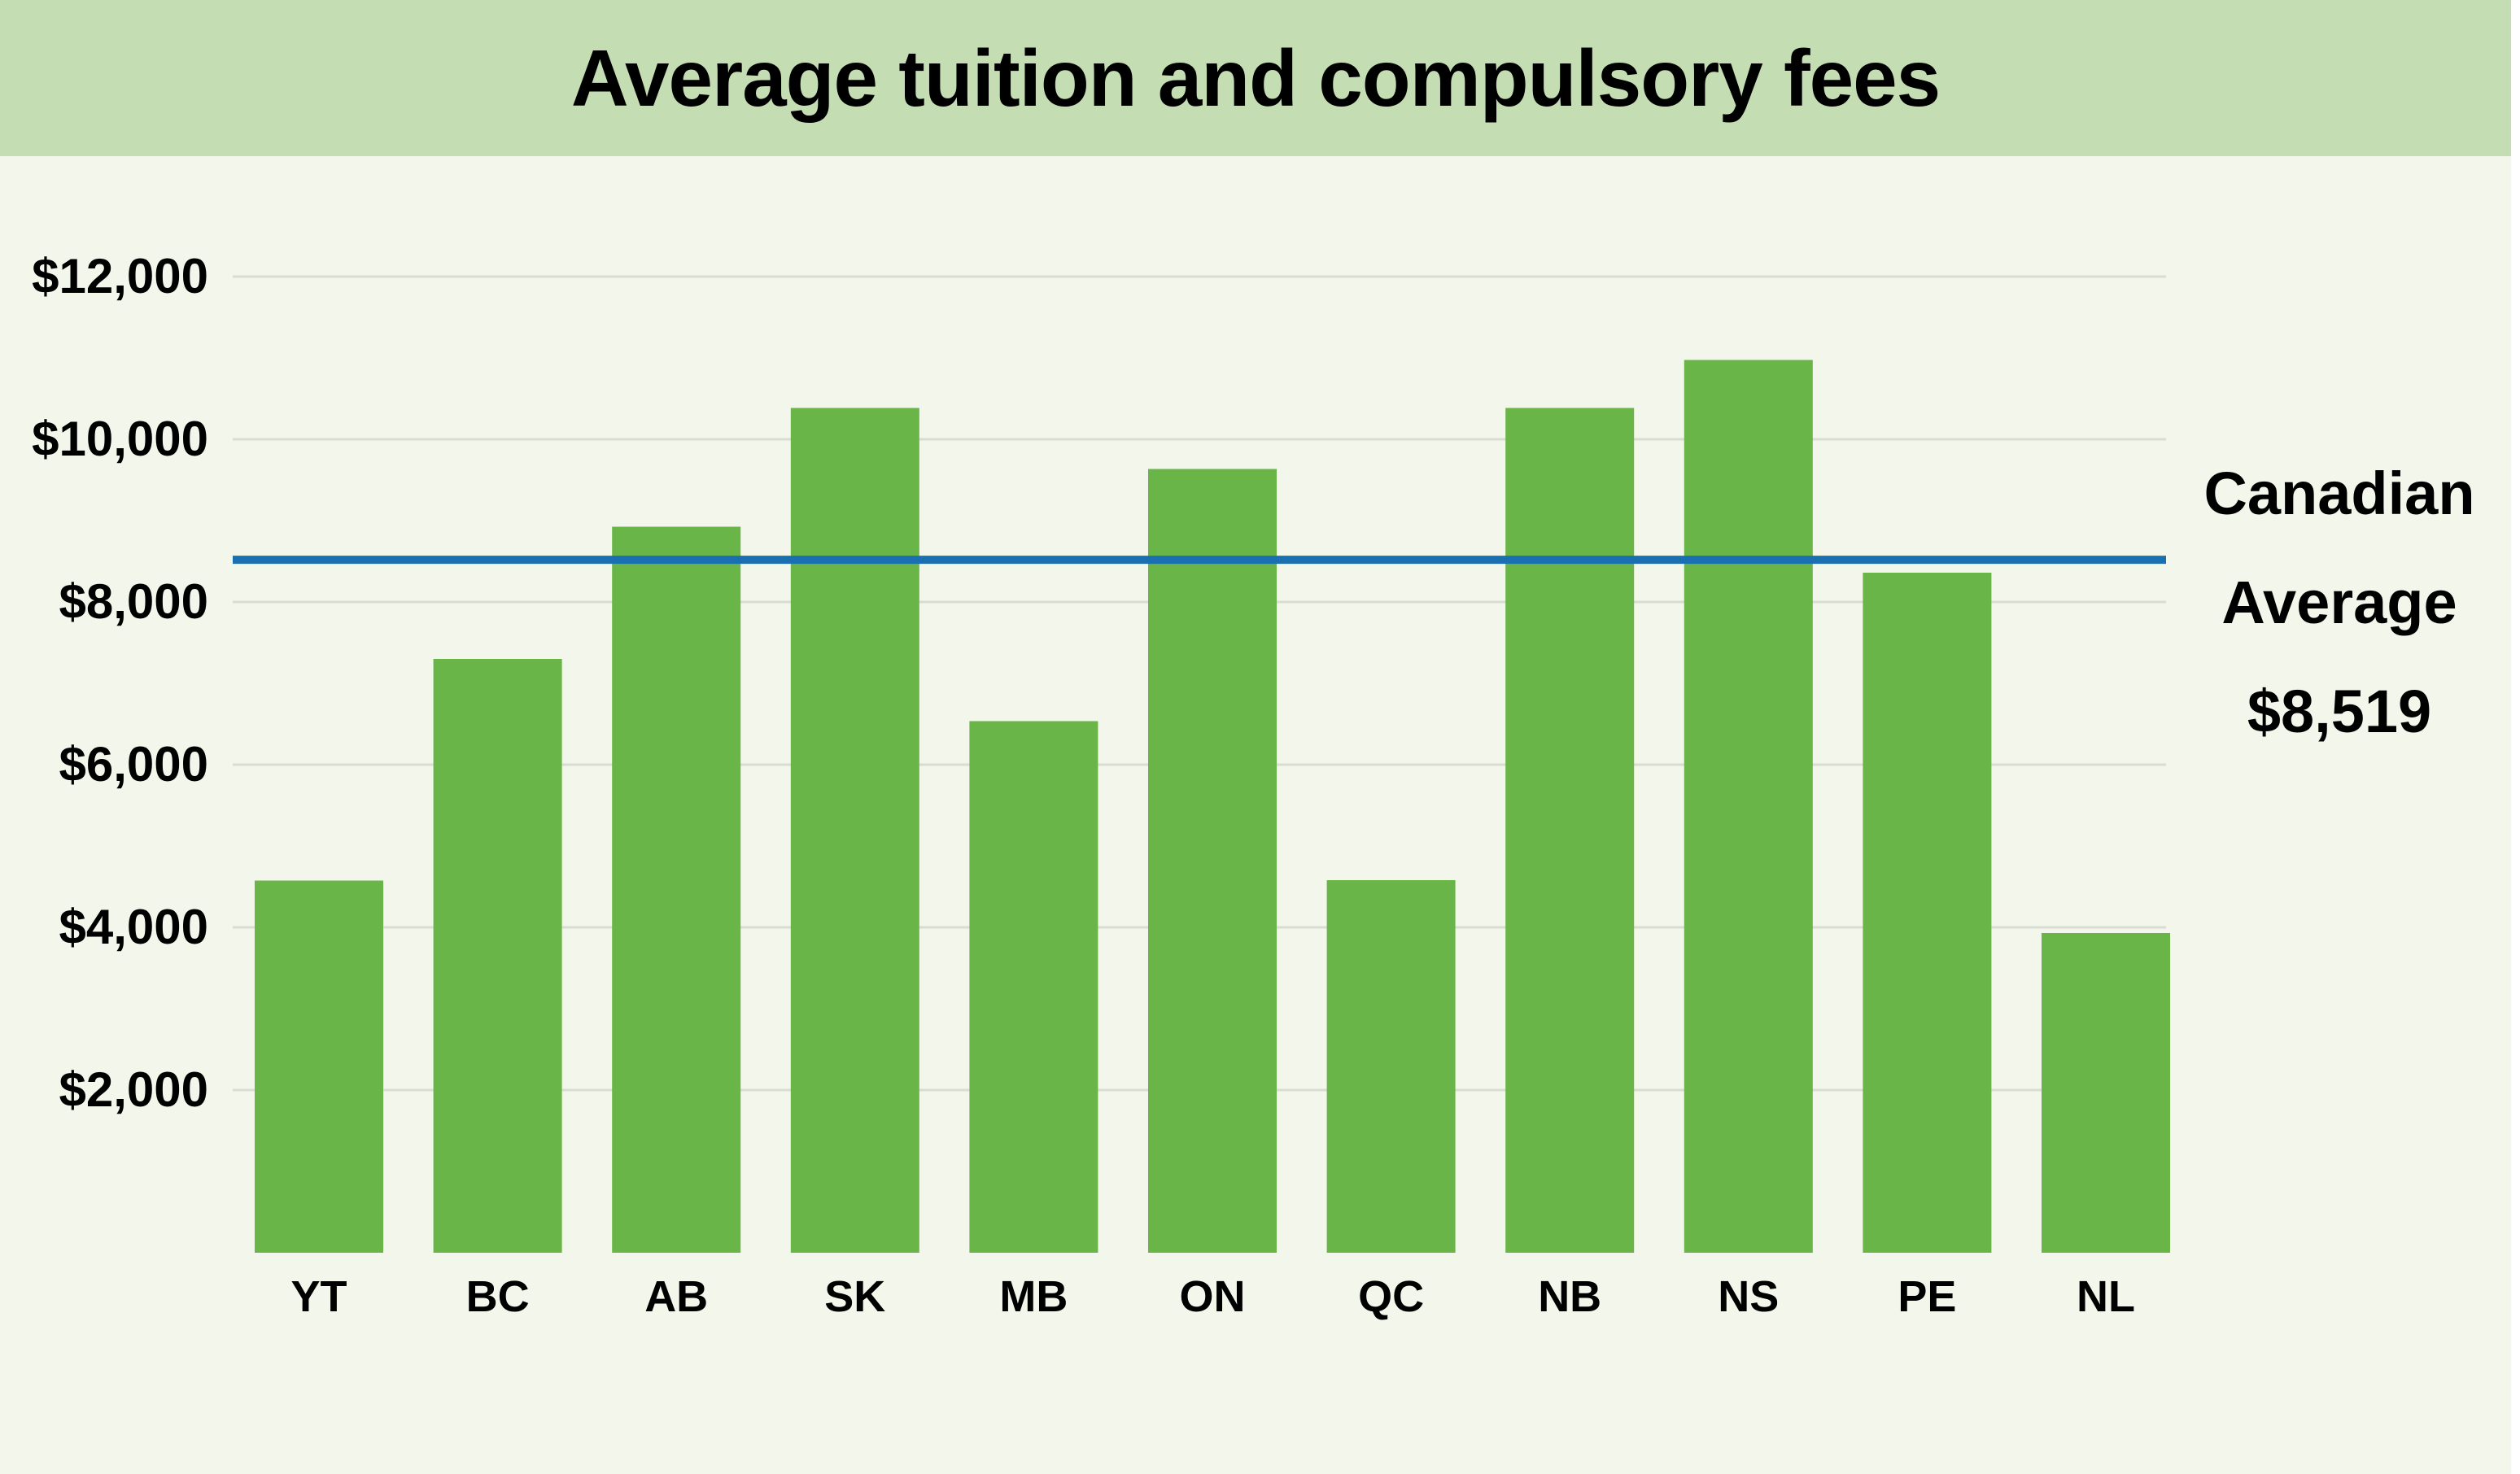 Image resolution: width=2520 pixels, height=1474 pixels. Describe the element at coordinates (1927, 1296) in the screenshot. I see `x-tick-label: PE` at that location.